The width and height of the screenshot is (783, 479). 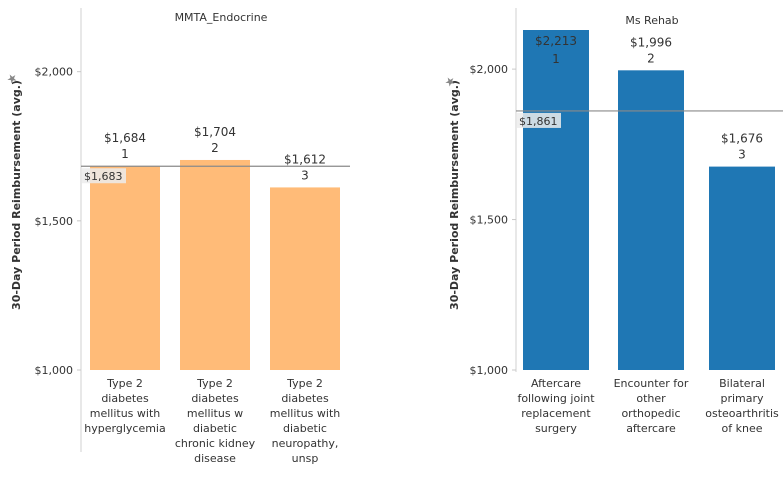 I want to click on chart2-category-label: surgery, so click(x=556, y=428).